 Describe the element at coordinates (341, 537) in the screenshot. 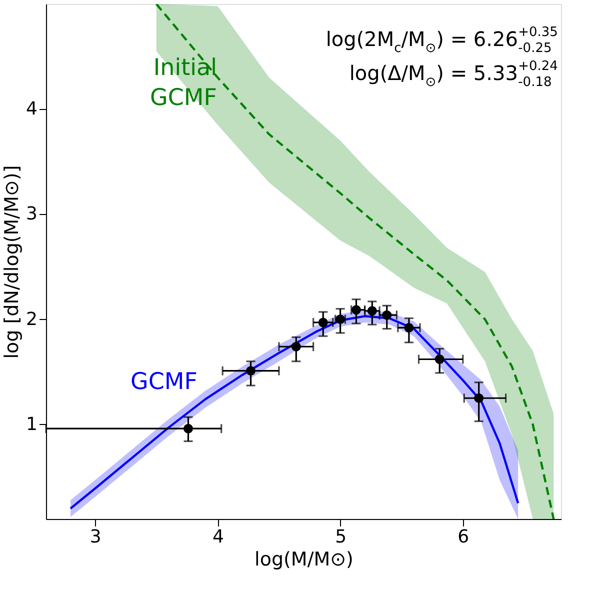

I see `x-tick-label: 5` at that location.